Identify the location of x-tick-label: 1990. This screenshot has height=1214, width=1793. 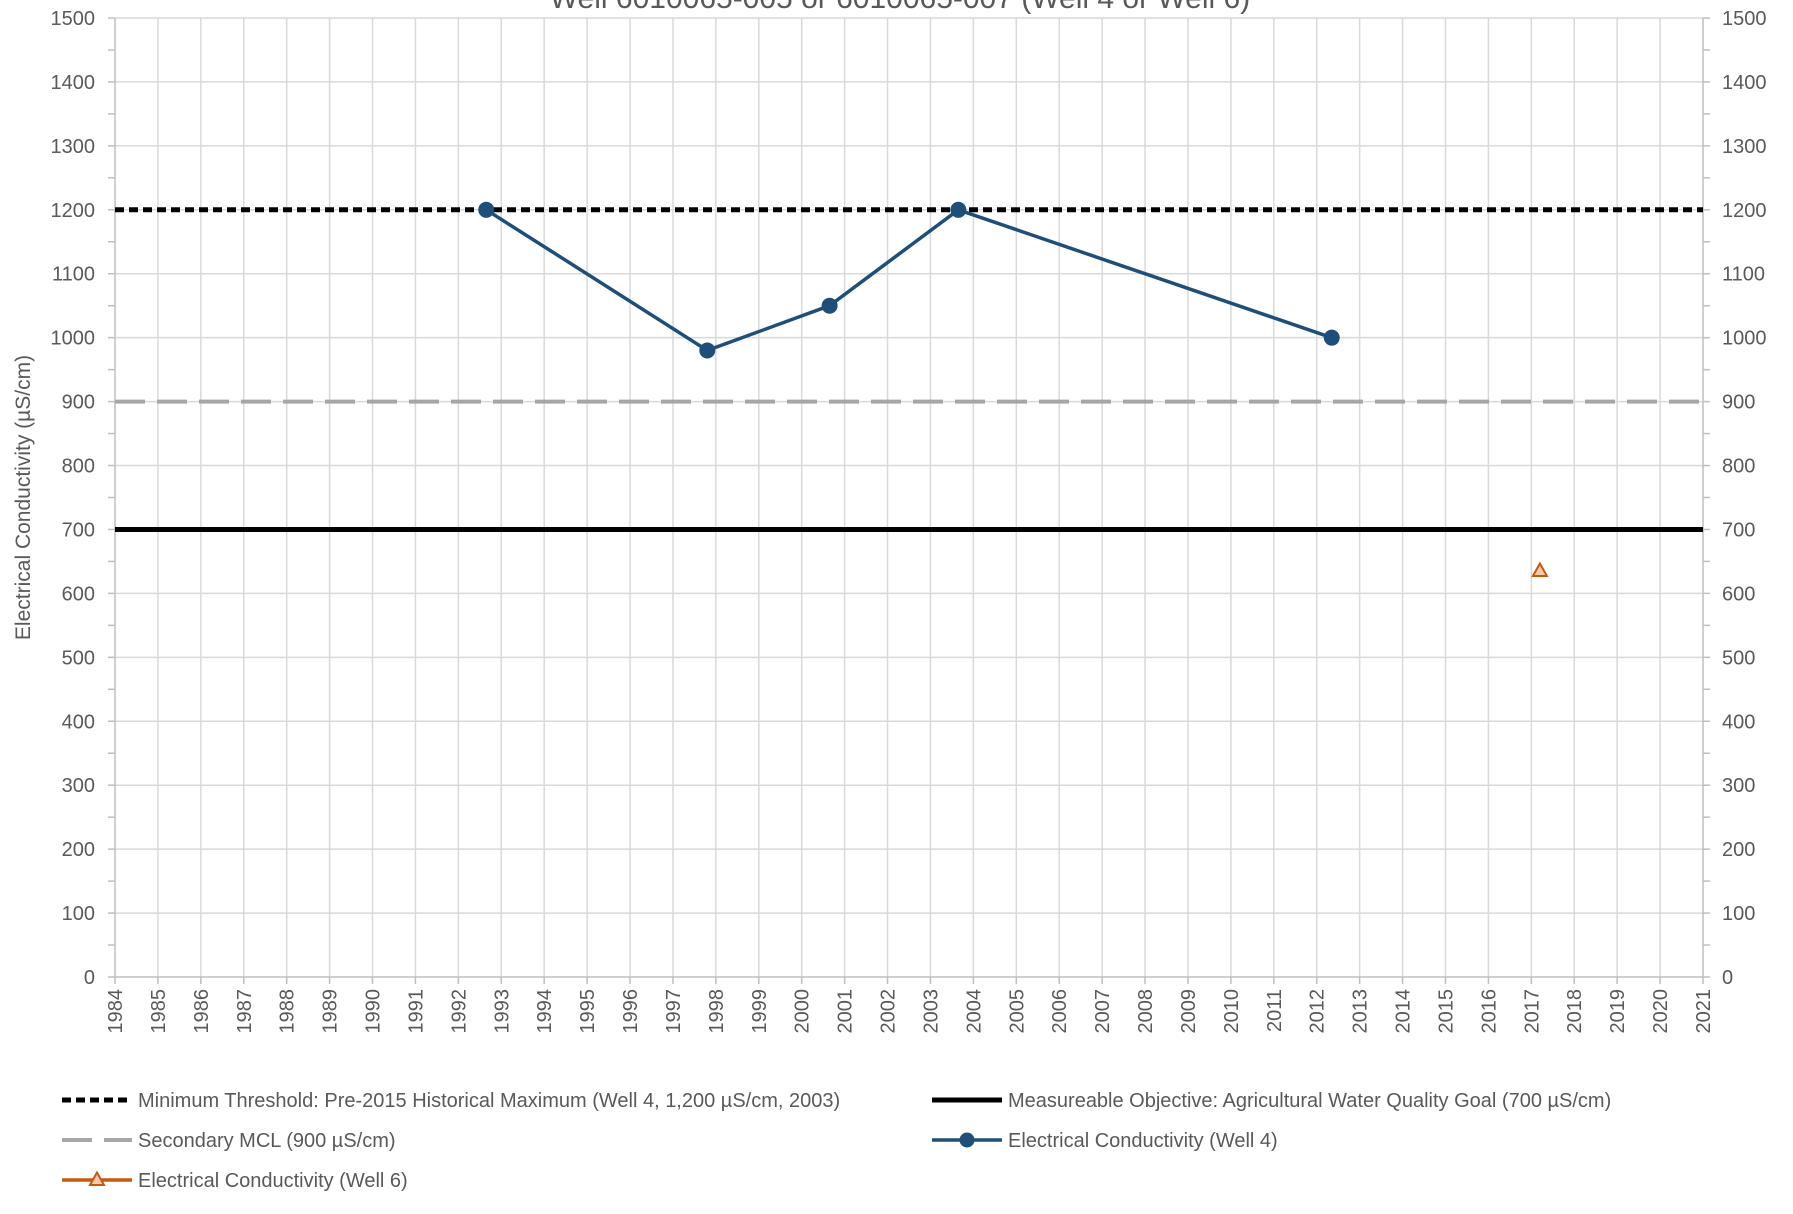
(374, 1011).